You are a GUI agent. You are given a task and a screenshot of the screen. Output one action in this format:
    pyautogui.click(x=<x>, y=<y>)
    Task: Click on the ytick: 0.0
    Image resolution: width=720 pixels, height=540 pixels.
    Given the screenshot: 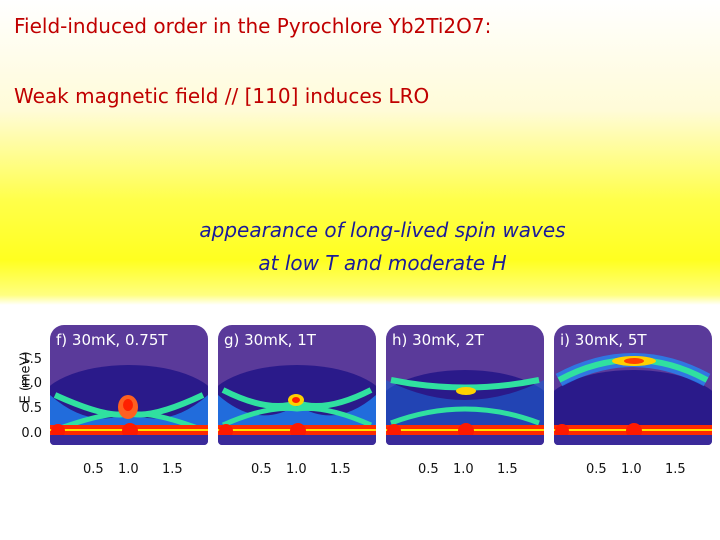 What is the action you would take?
    pyautogui.click(x=31, y=433)
    